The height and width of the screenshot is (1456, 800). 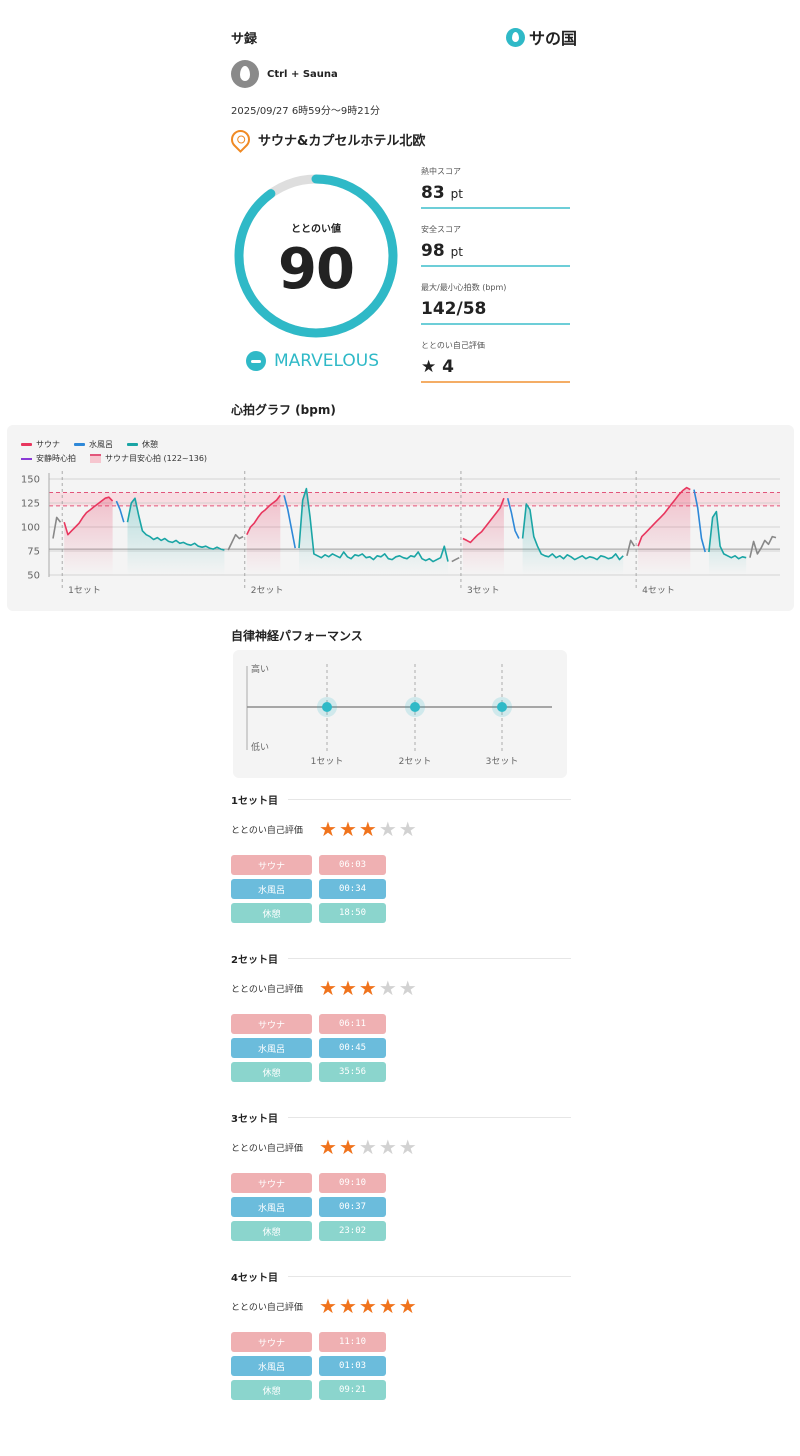 I want to click on facility-name: サウナ&カプセルホテル北欧, so click(x=342, y=141).